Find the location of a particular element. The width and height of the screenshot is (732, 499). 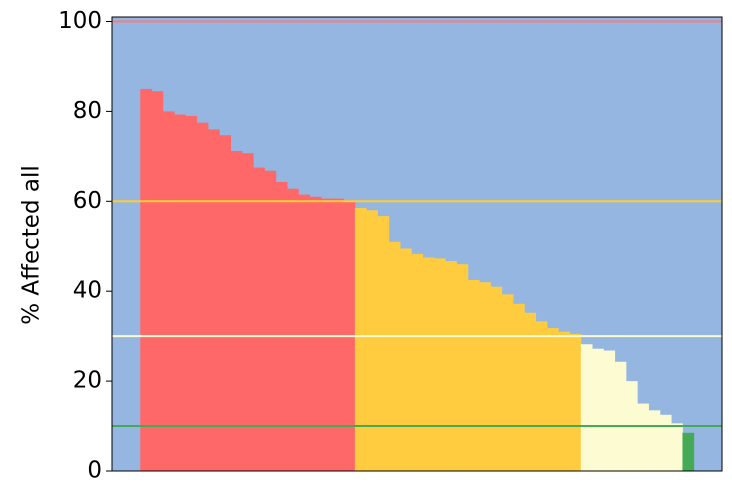

y-tick-label: 20 is located at coordinates (87, 381).